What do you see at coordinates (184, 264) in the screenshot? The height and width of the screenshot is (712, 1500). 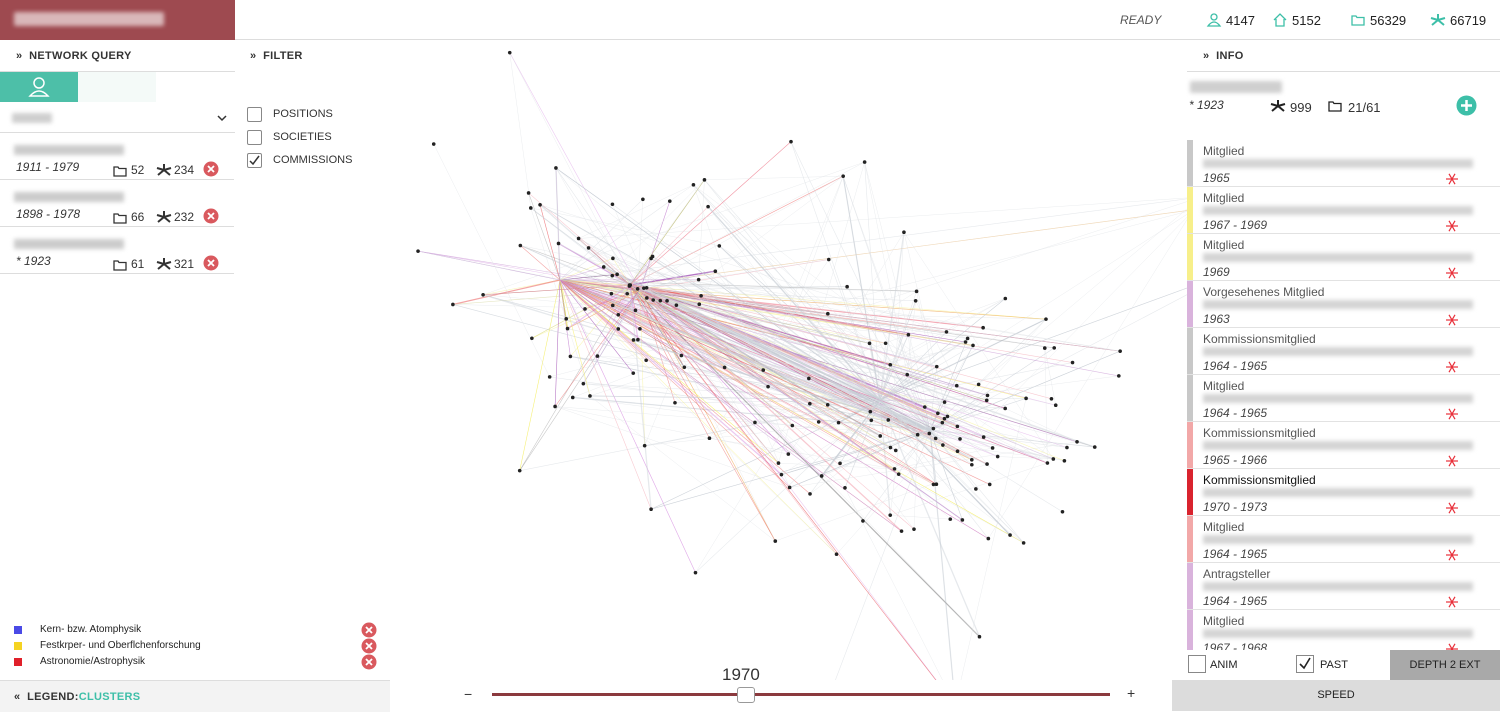 I see `query-links: 321` at bounding box center [184, 264].